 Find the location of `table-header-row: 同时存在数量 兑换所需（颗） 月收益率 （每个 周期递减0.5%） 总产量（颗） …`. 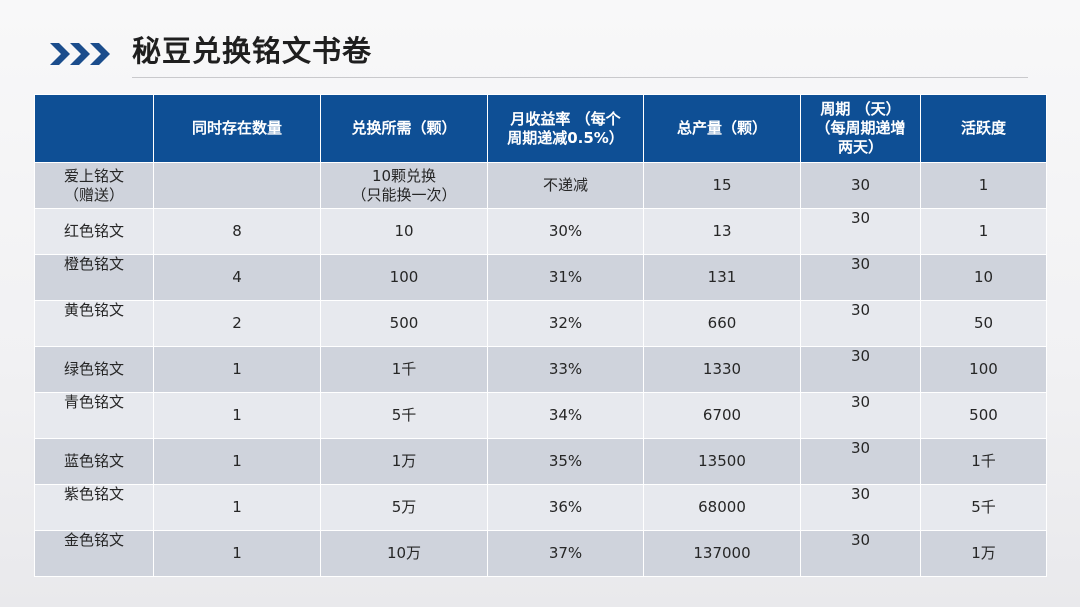

table-header-row: 同时存在数量 兑换所需（颗） 月收益率 （每个 周期递减0.5%） 总产量（颗） … is located at coordinates (540, 128).